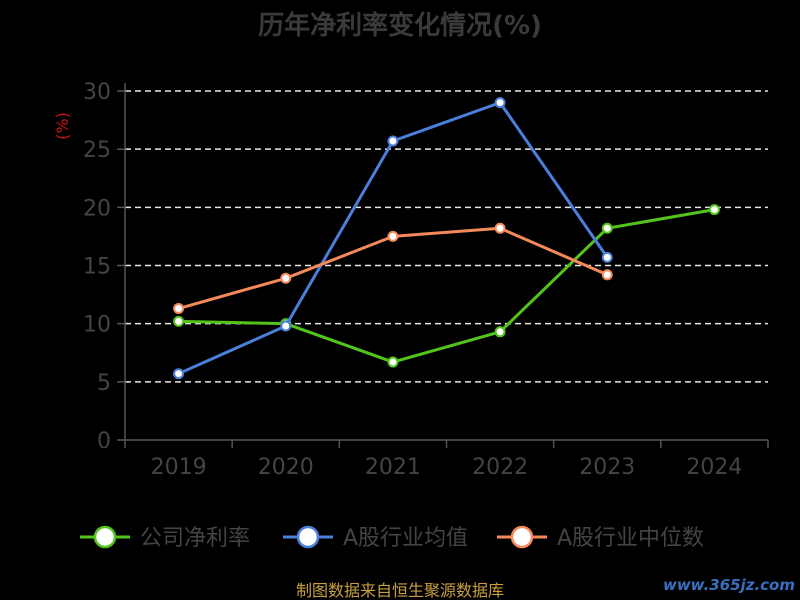 The image size is (800, 600). Describe the element at coordinates (97, 208) in the screenshot. I see `y-tick-label: 20` at that location.